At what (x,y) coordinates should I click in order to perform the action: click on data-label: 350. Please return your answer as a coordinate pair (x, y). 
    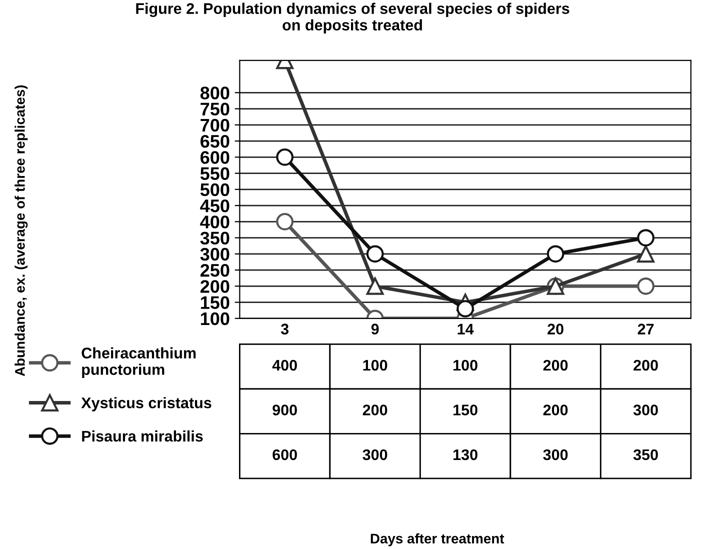
    Looking at the image, I should click on (645, 454).